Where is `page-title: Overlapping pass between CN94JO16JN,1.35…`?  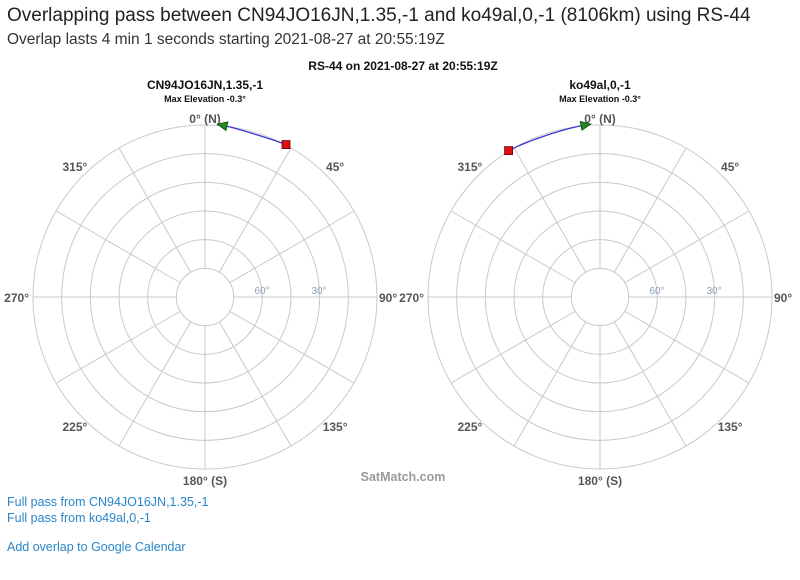 page-title: Overlapping pass between CN94JO16JN,1.35… is located at coordinates (379, 15).